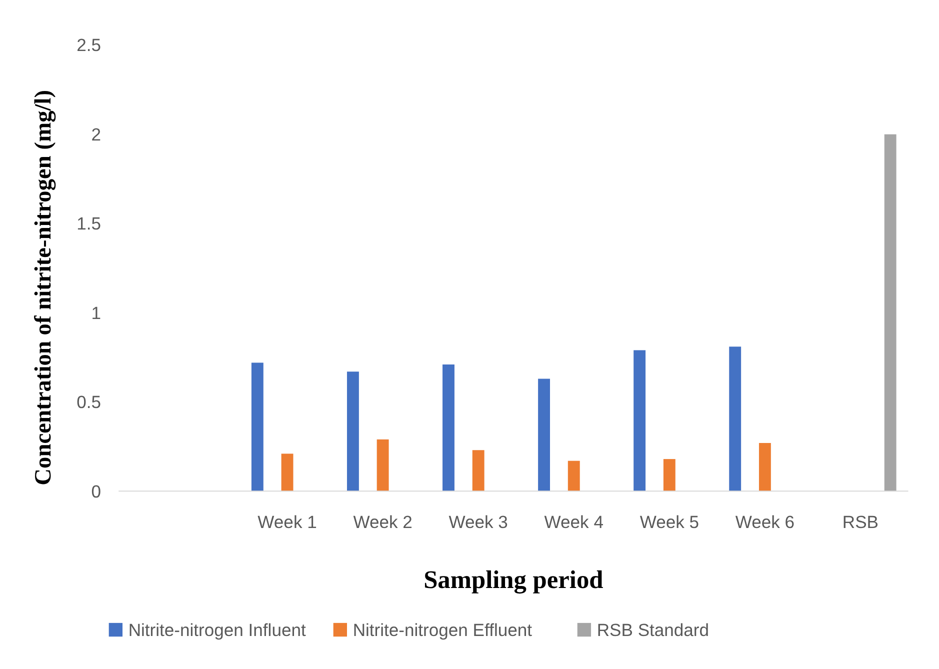  Describe the element at coordinates (89, 224) in the screenshot. I see `y-tick-label: 1.5` at that location.